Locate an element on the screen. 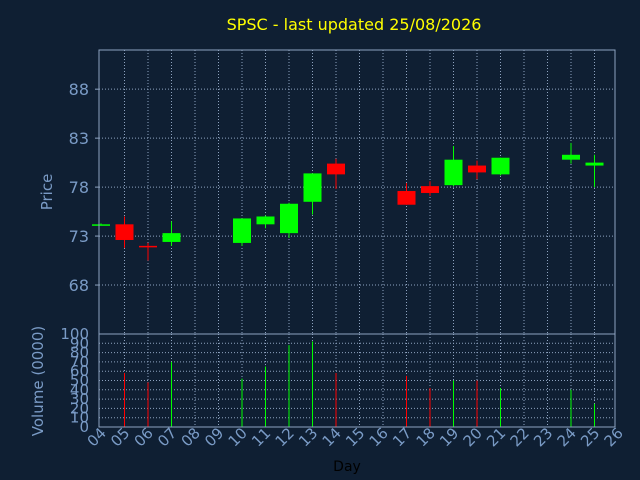  price-tick-label: 78 is located at coordinates (79, 187).